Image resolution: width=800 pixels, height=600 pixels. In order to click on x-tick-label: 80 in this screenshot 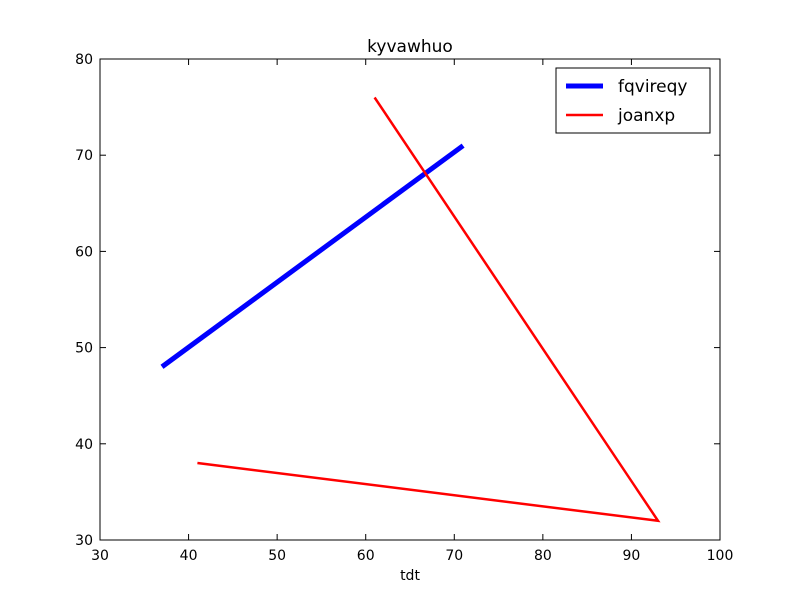, I will do `click(543, 556)`.